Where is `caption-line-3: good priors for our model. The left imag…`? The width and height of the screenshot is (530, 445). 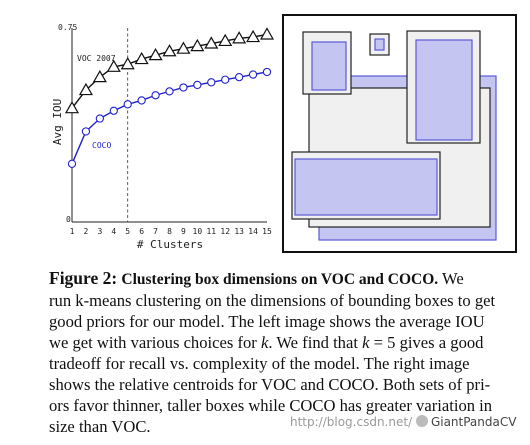 caption-line-3: good priors for our model. The left imag… is located at coordinates (267, 321).